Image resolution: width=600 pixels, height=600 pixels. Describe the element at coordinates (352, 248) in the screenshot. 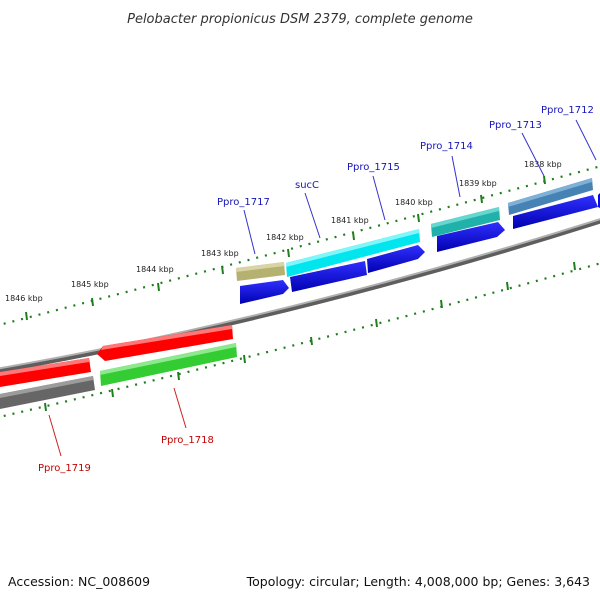

I see `gene-succ-highlight` at that location.